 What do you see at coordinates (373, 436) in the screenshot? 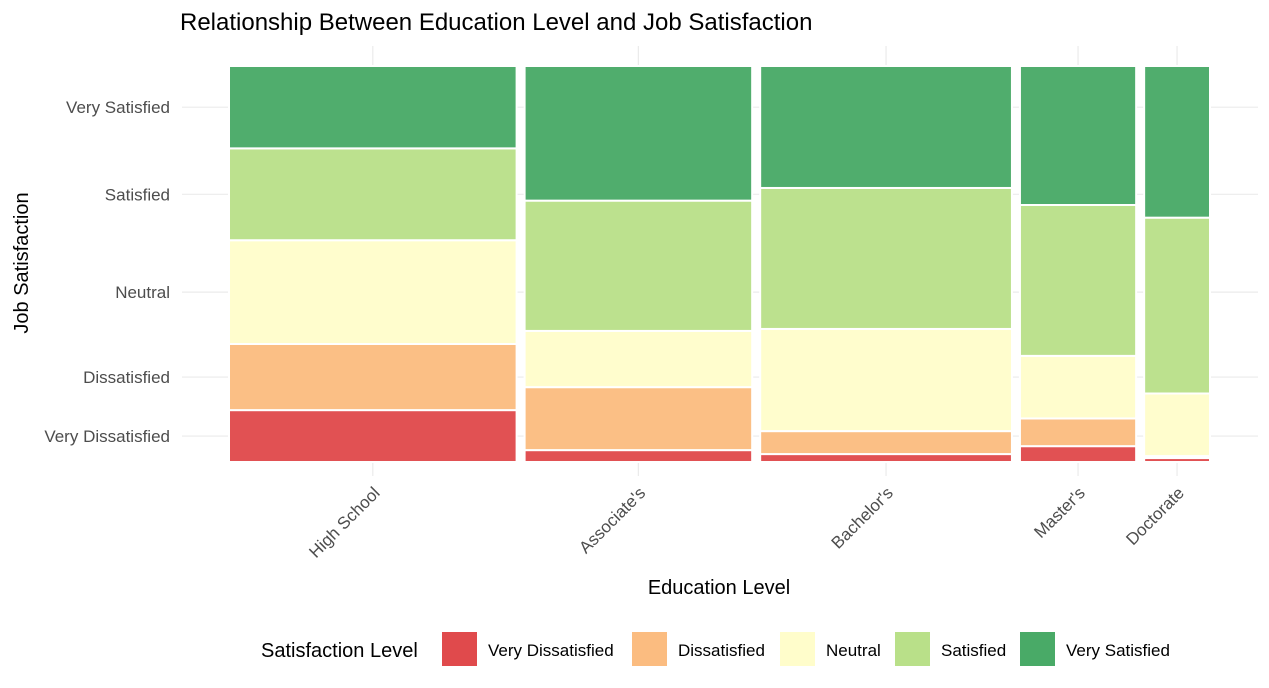
I see `tile-high-school-very-dissatisfied` at bounding box center [373, 436].